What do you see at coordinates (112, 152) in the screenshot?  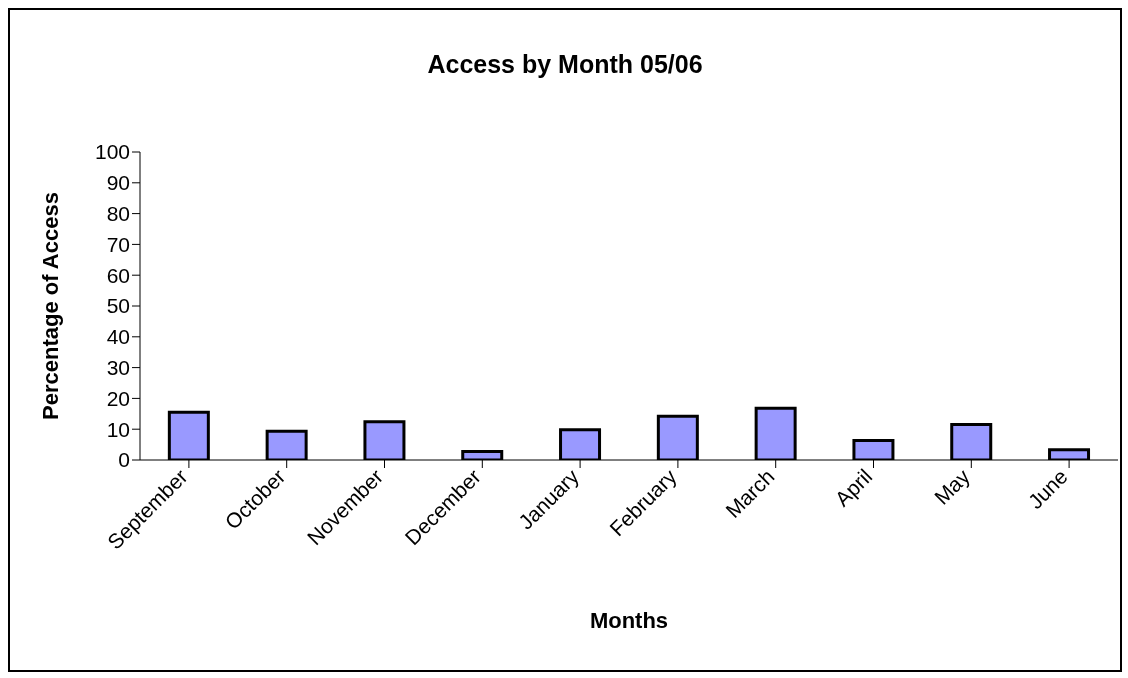 I see `y-tick-label: 100` at bounding box center [112, 152].